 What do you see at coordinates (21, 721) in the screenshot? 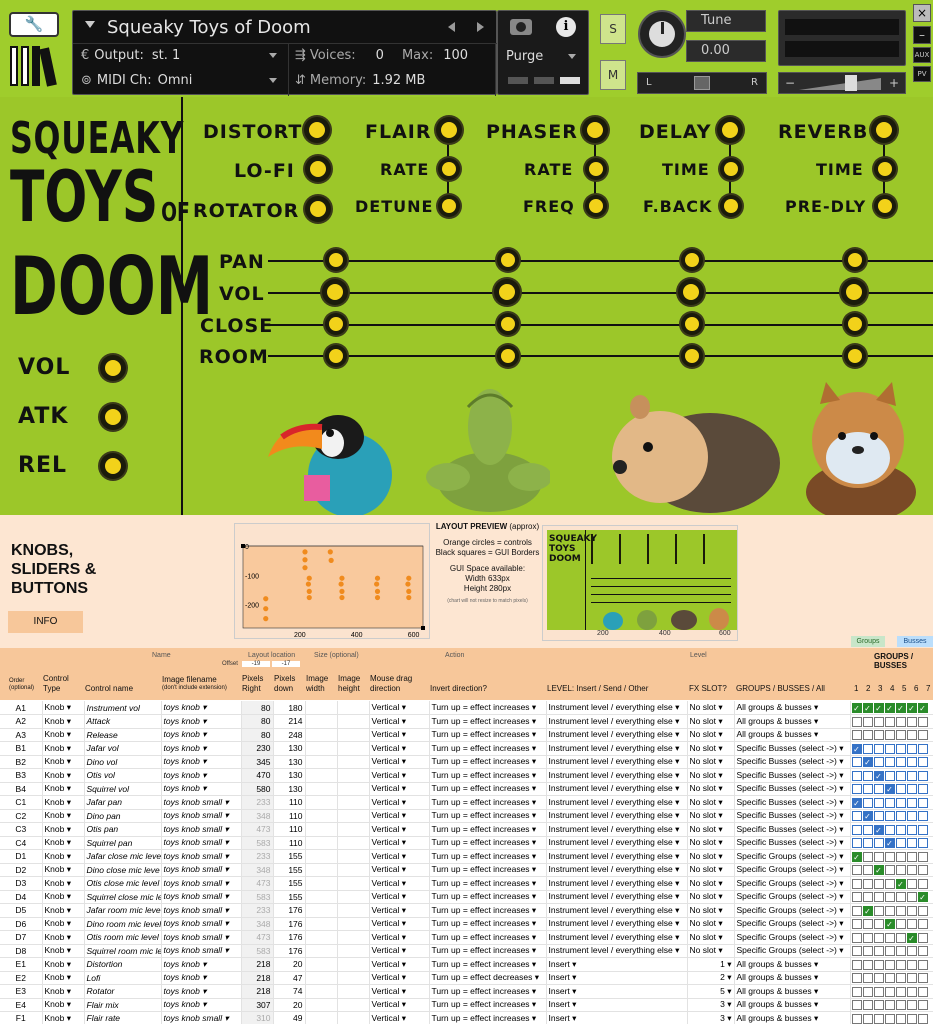
I see `cell-order: A2` at bounding box center [21, 721].